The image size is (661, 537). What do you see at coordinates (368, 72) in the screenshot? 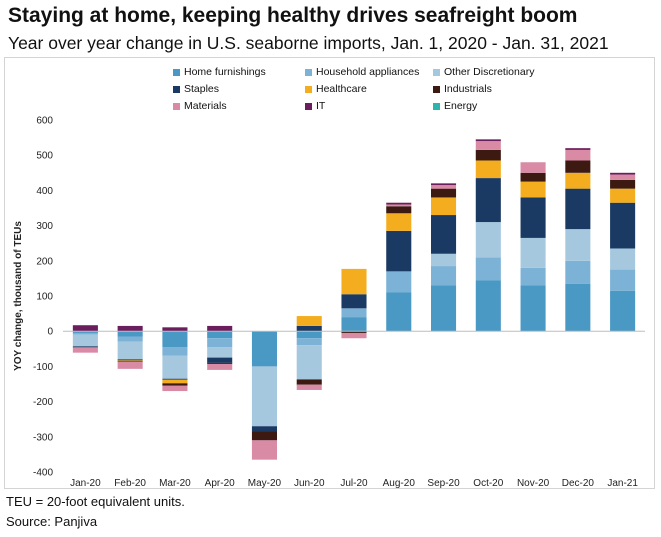
I see `legend-label: Household appliances` at bounding box center [368, 72].